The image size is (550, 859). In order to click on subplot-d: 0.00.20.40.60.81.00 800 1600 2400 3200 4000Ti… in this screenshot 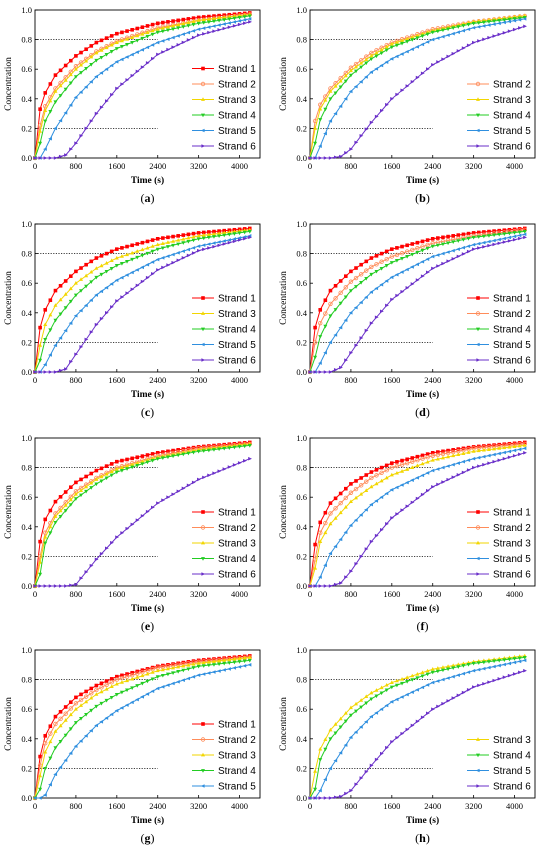, I will do `click(407, 319)`.